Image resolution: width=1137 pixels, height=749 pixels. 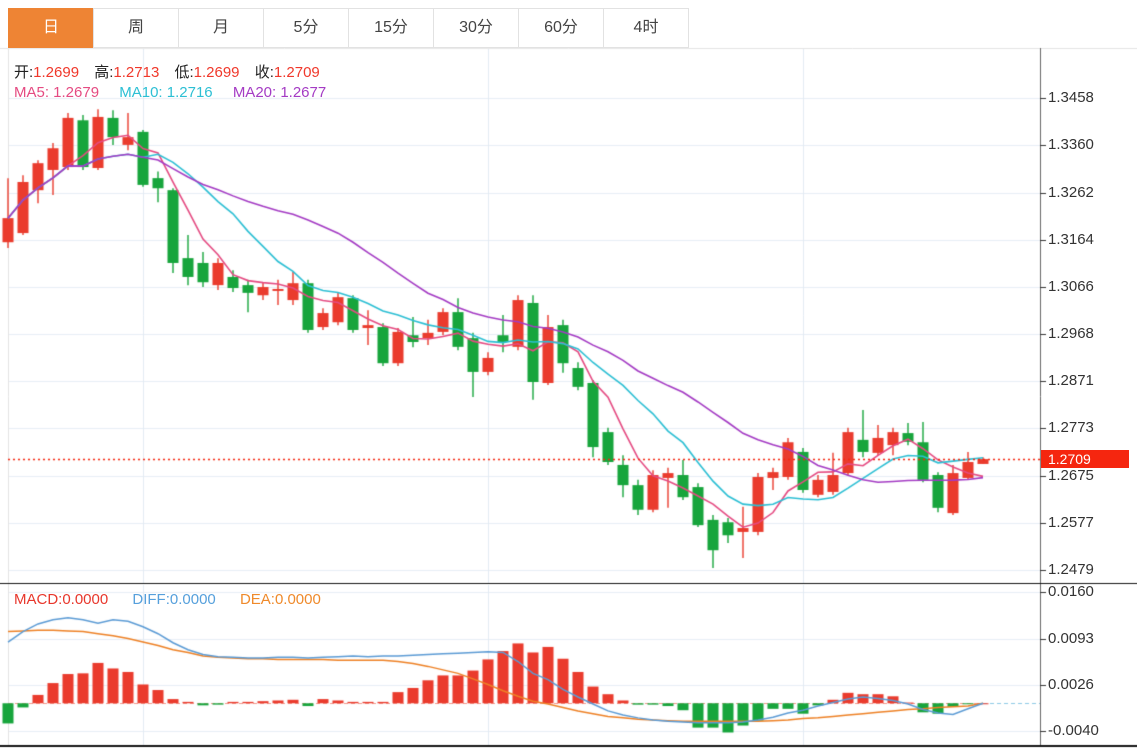 What do you see at coordinates (1071, 685) in the screenshot?
I see `y-axis-tick-label: 0.0026` at bounding box center [1071, 685].